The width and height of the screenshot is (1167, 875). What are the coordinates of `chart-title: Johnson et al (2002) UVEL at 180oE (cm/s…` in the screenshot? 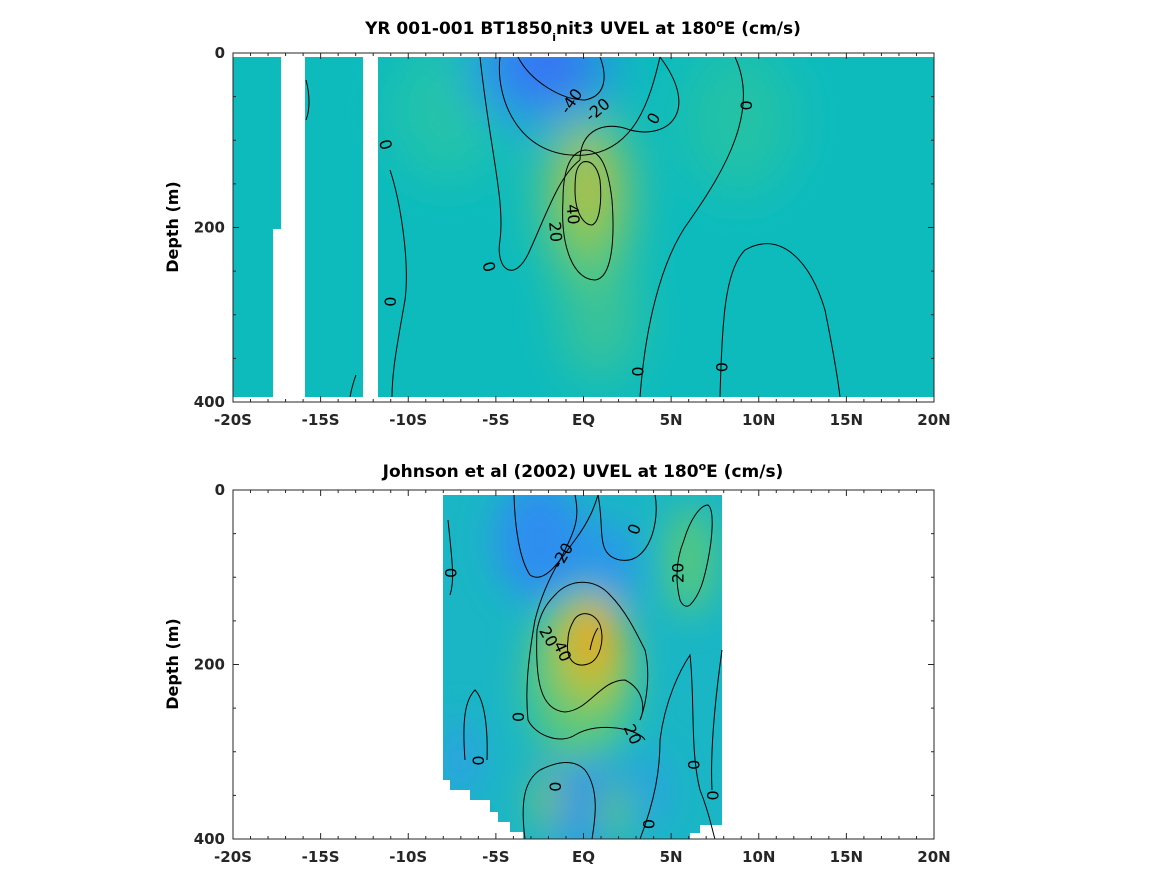 It's located at (583, 471).